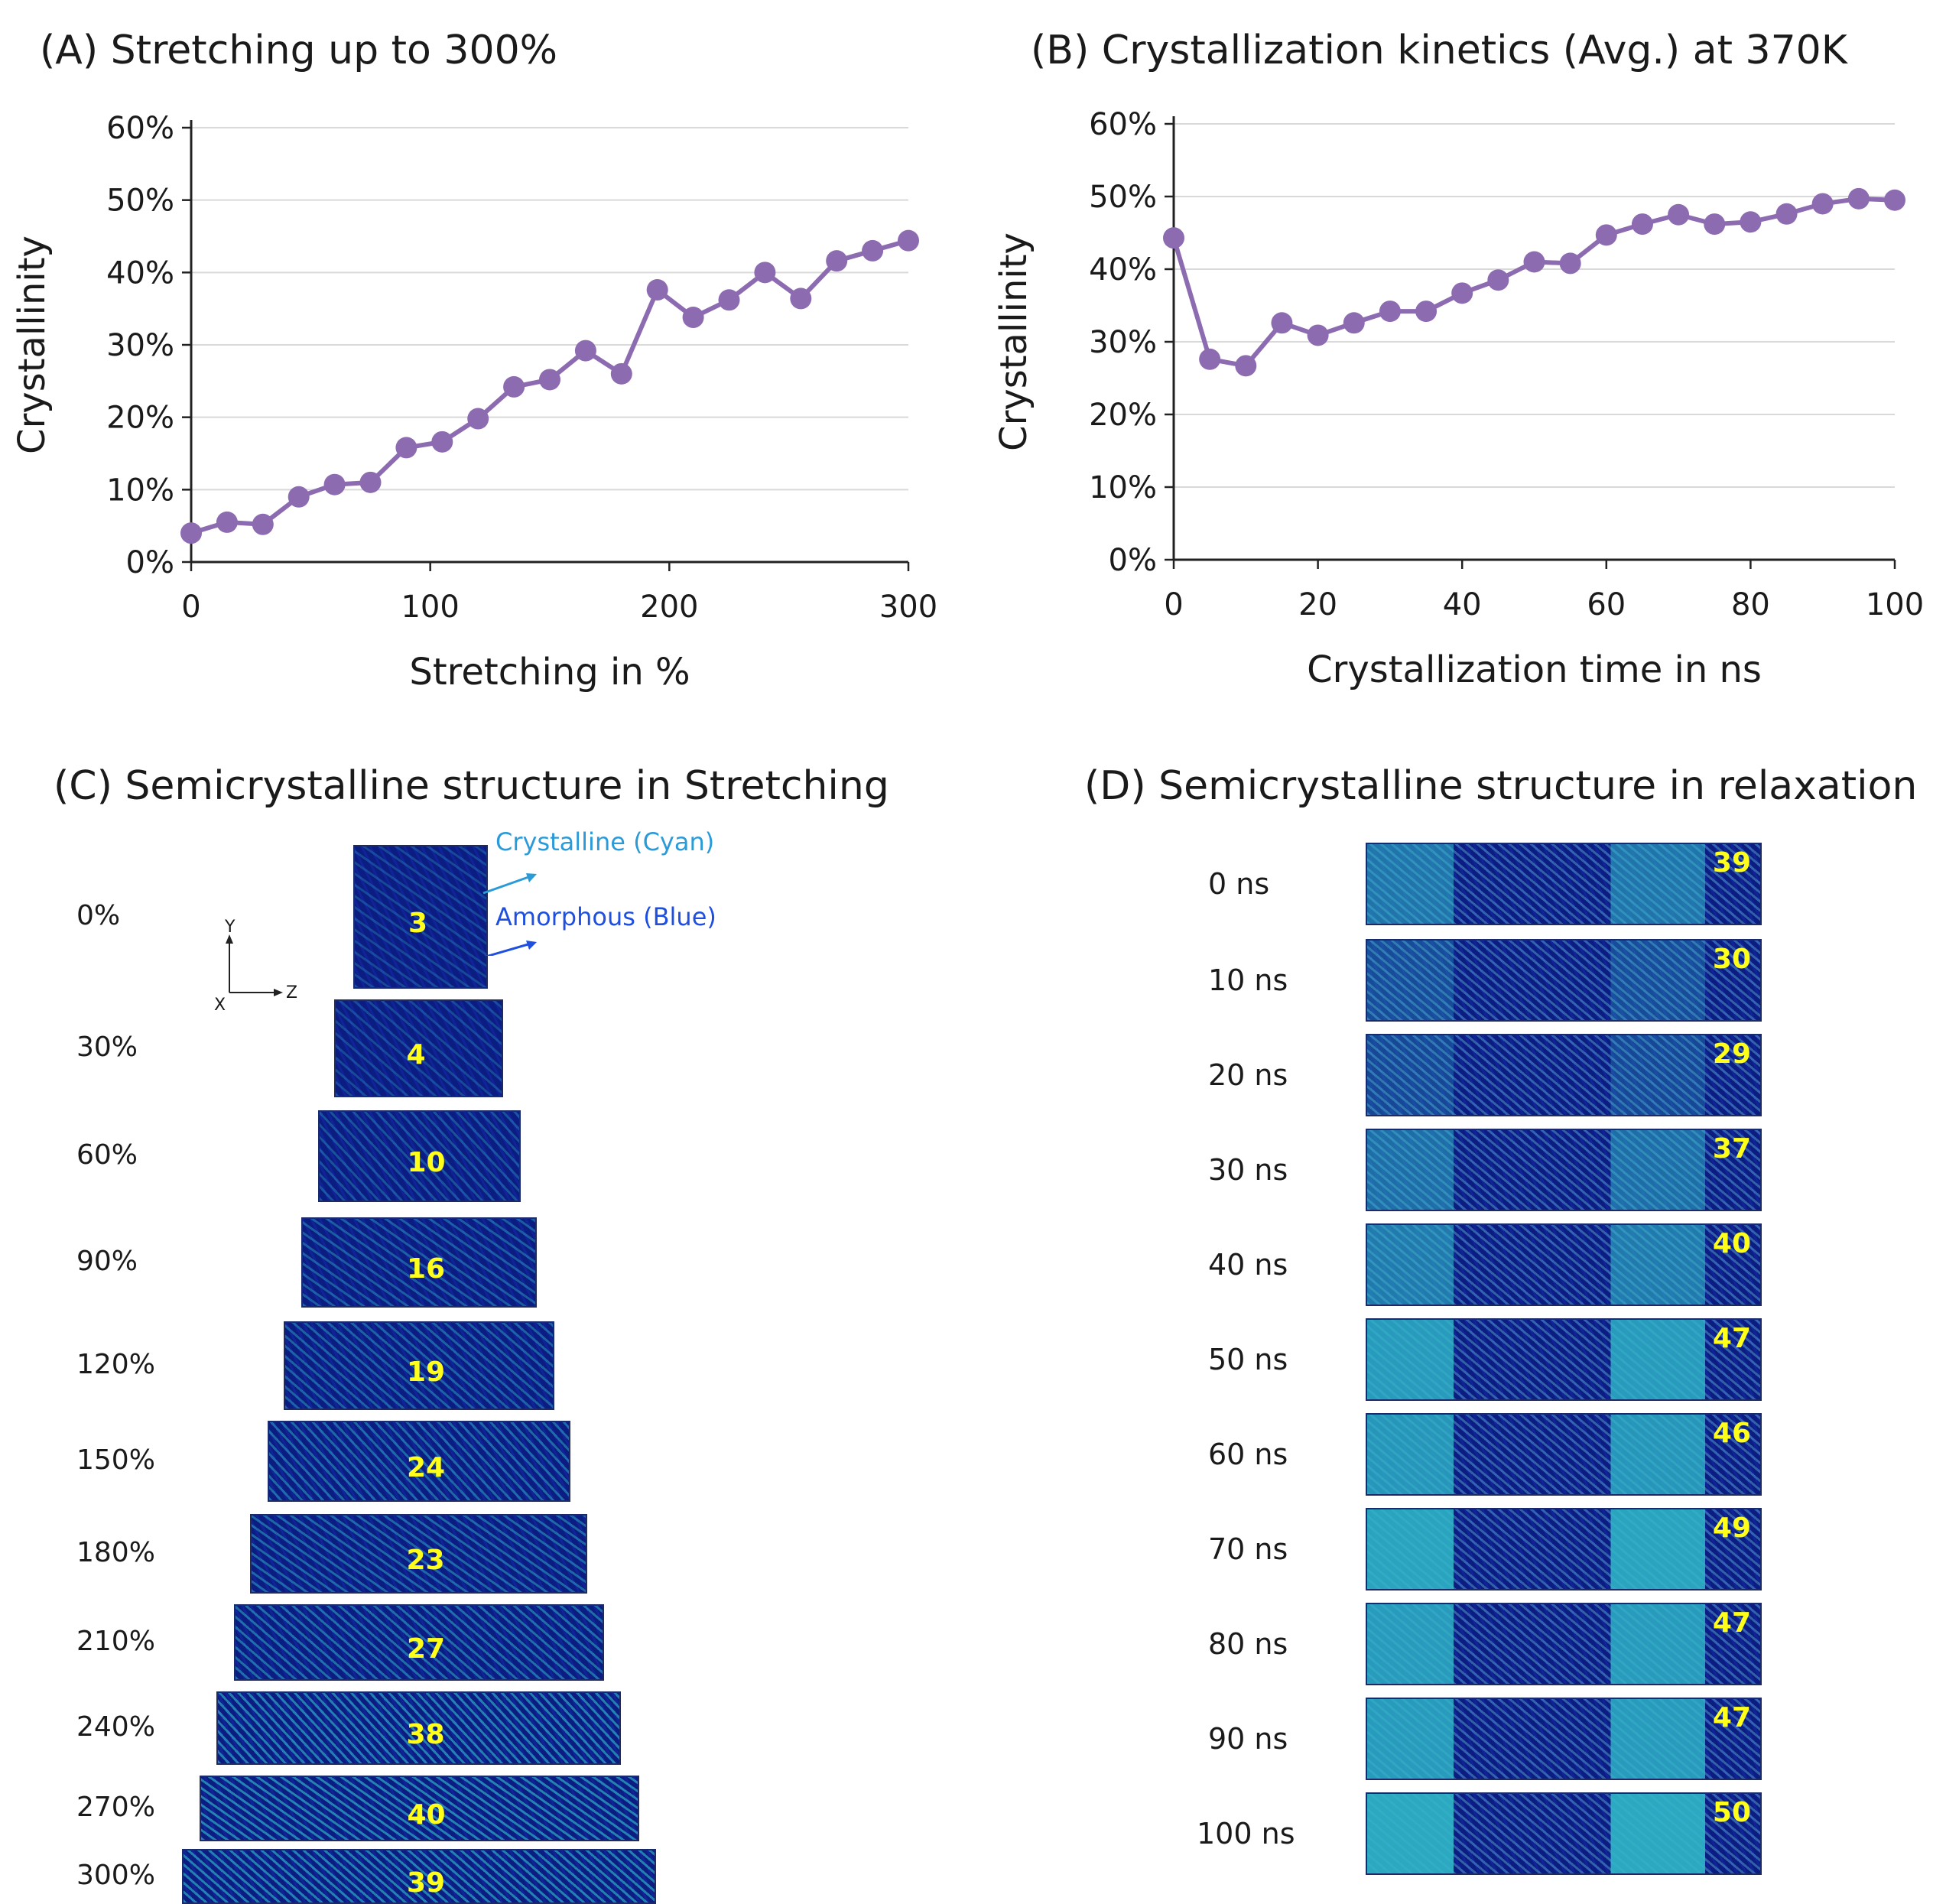 The width and height of the screenshot is (1933, 1904). Describe the element at coordinates (1317, 604) in the screenshot. I see `x-tick-label: 20` at that location.